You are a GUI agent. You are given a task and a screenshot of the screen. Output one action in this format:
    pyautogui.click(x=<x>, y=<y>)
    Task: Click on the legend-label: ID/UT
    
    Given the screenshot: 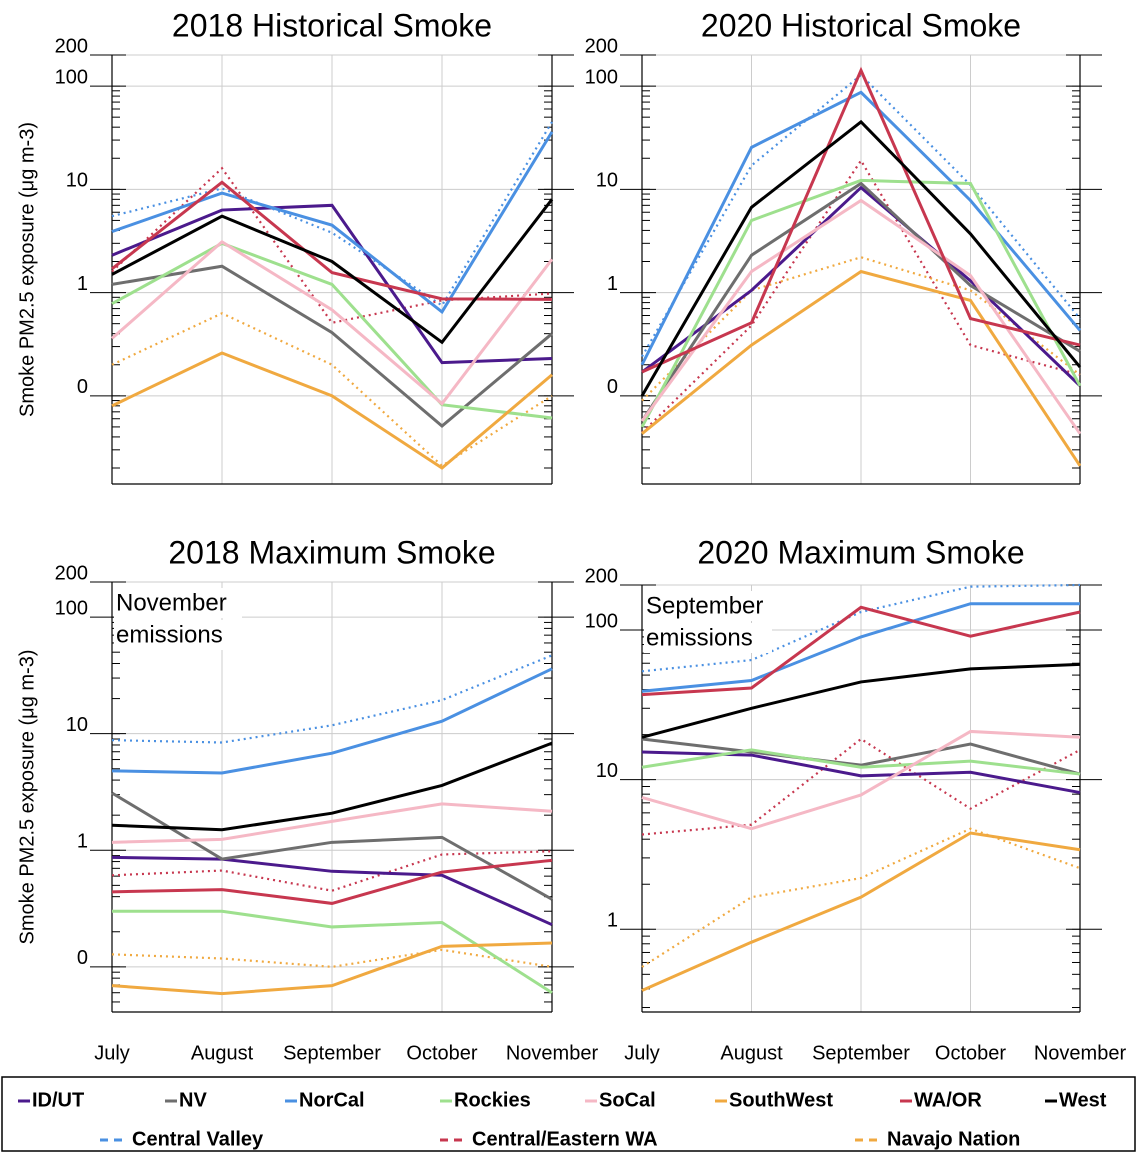 What is the action you would take?
    pyautogui.click(x=58, y=1100)
    